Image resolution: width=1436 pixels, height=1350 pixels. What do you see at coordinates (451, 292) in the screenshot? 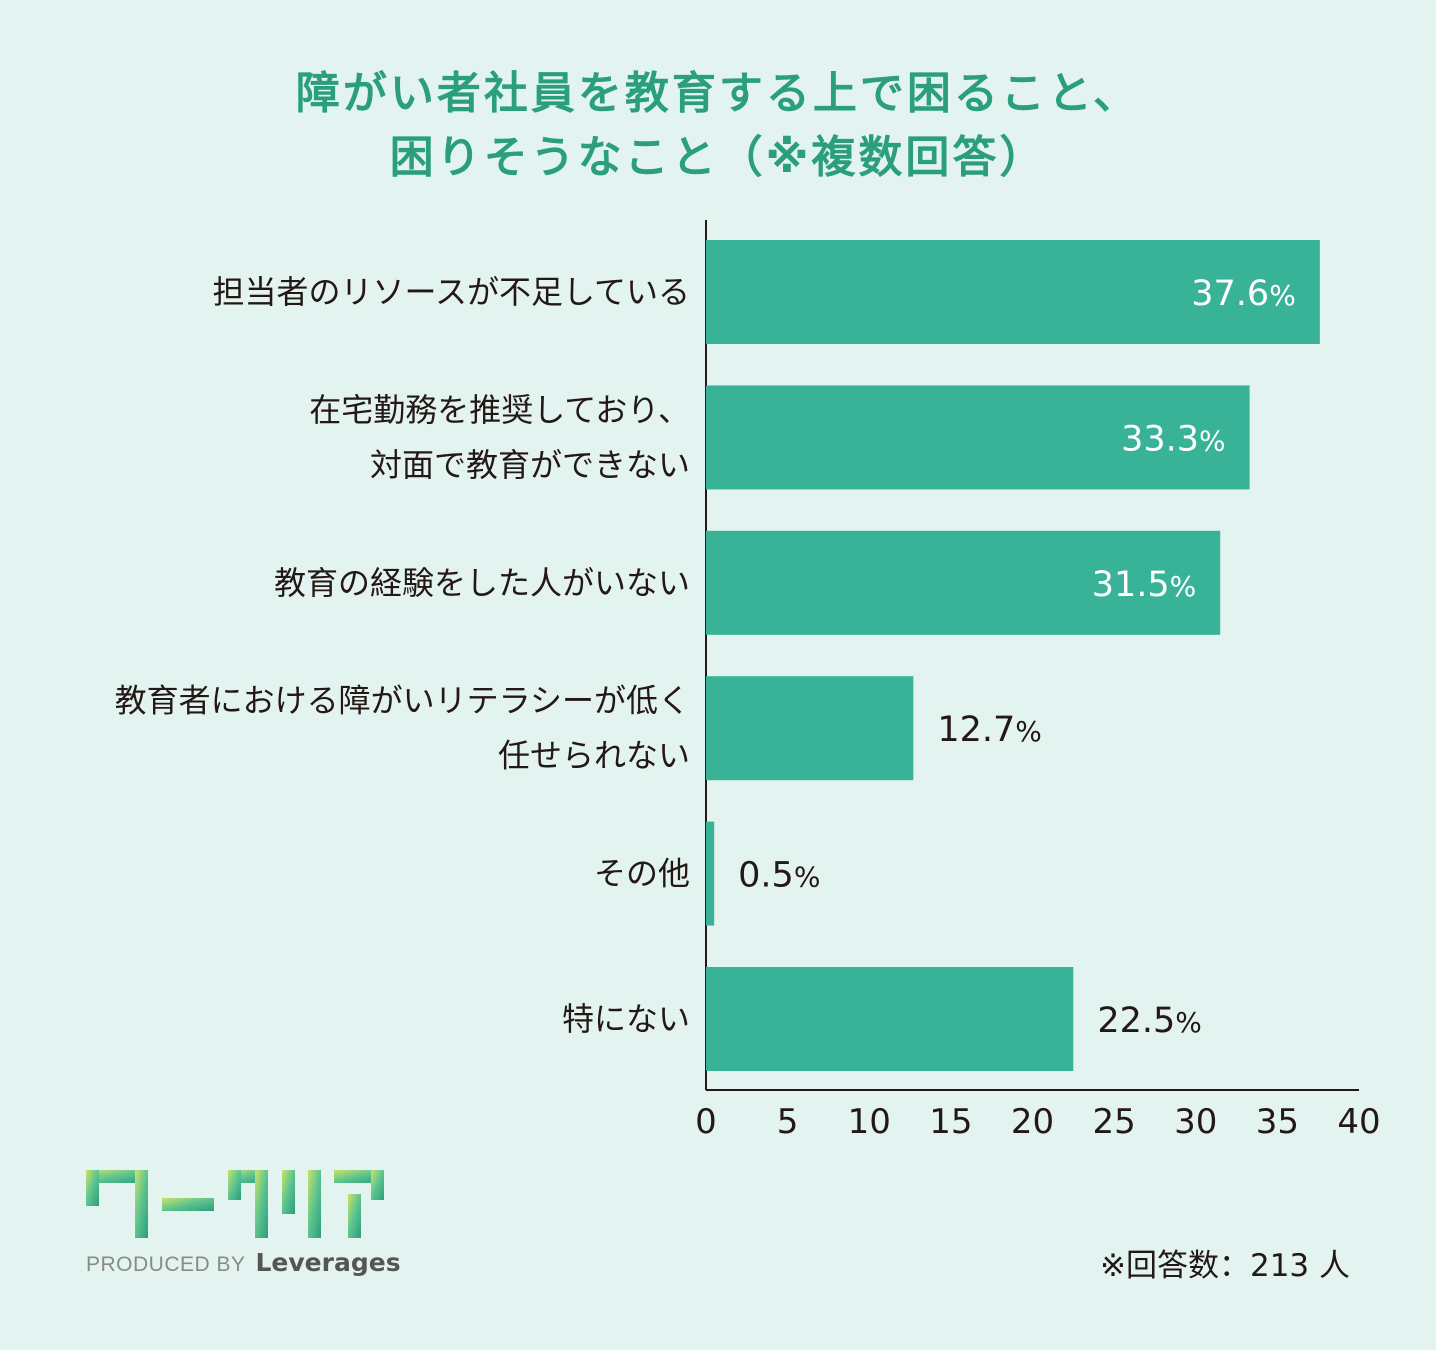
I see `category-label: 担当者のリソースが不足している` at bounding box center [451, 292].